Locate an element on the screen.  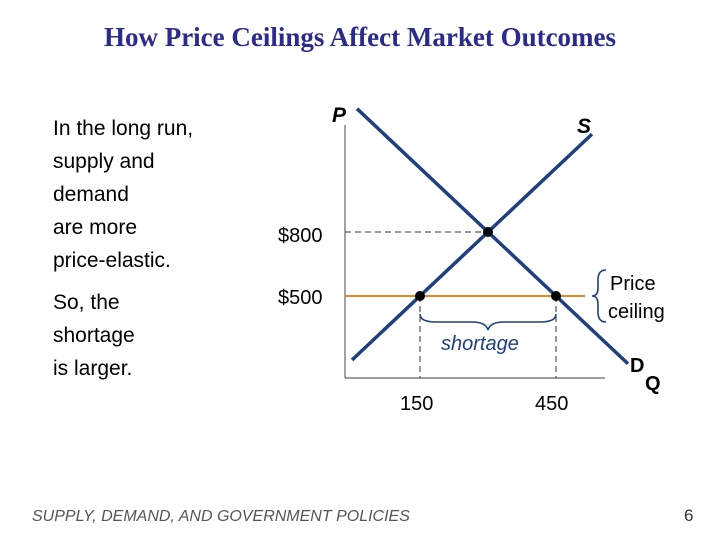
footer-text: SUPPLY, DEMAND, AND GOVERNMENT POLICIES is located at coordinates (221, 516).